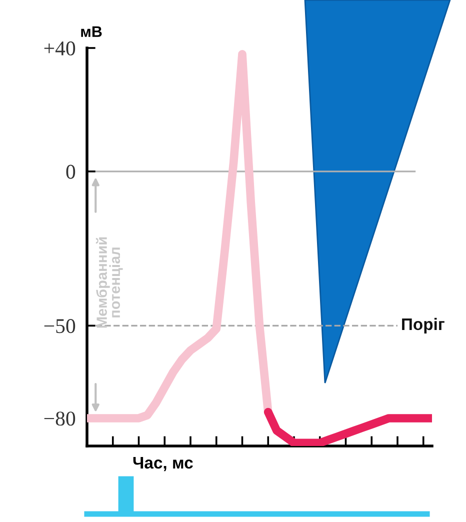  I want to click on ref-line-label: Поріг, so click(423, 326).